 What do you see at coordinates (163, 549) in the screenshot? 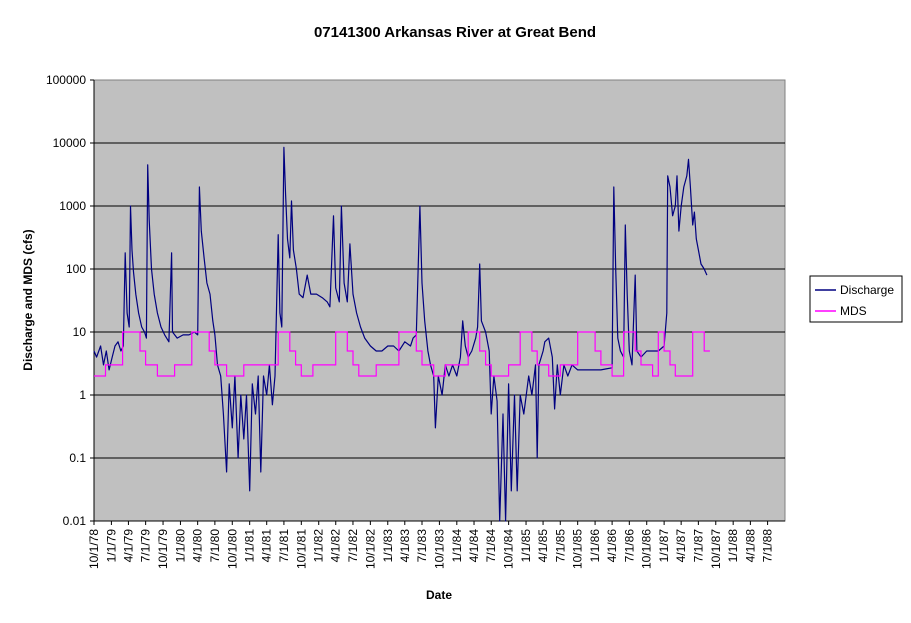
I see `x-tick-label: 10/1/79` at bounding box center [163, 549].